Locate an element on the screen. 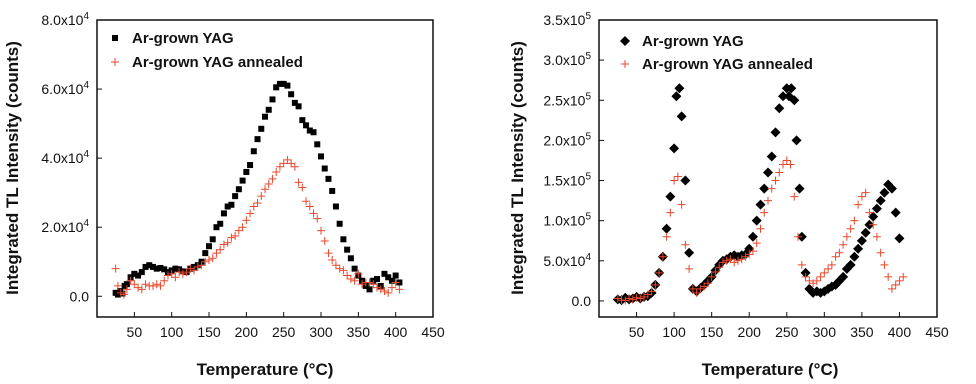 This screenshot has width=976, height=384. right-y-tick-label: 0.0 is located at coordinates (582, 301).